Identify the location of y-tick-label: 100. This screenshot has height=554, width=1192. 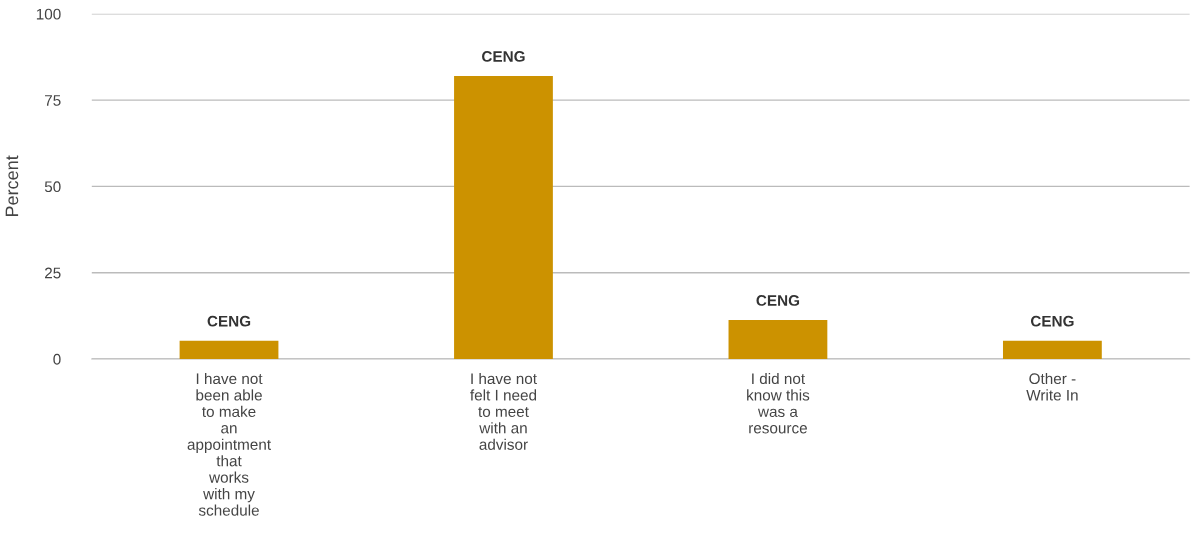
(48, 14).